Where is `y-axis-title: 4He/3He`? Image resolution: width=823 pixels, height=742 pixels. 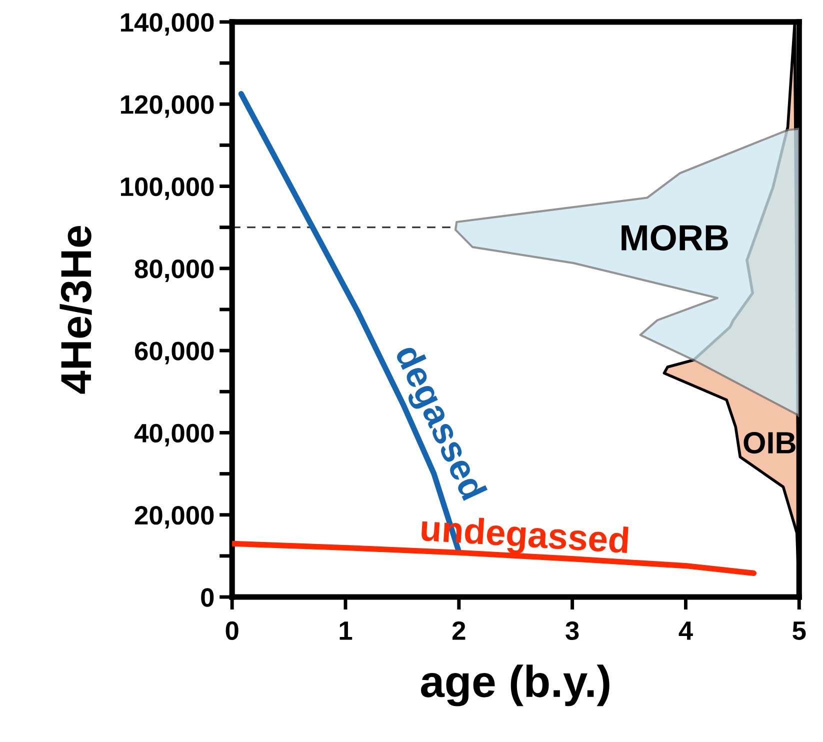 y-axis-title: 4He/3He is located at coordinates (76, 310).